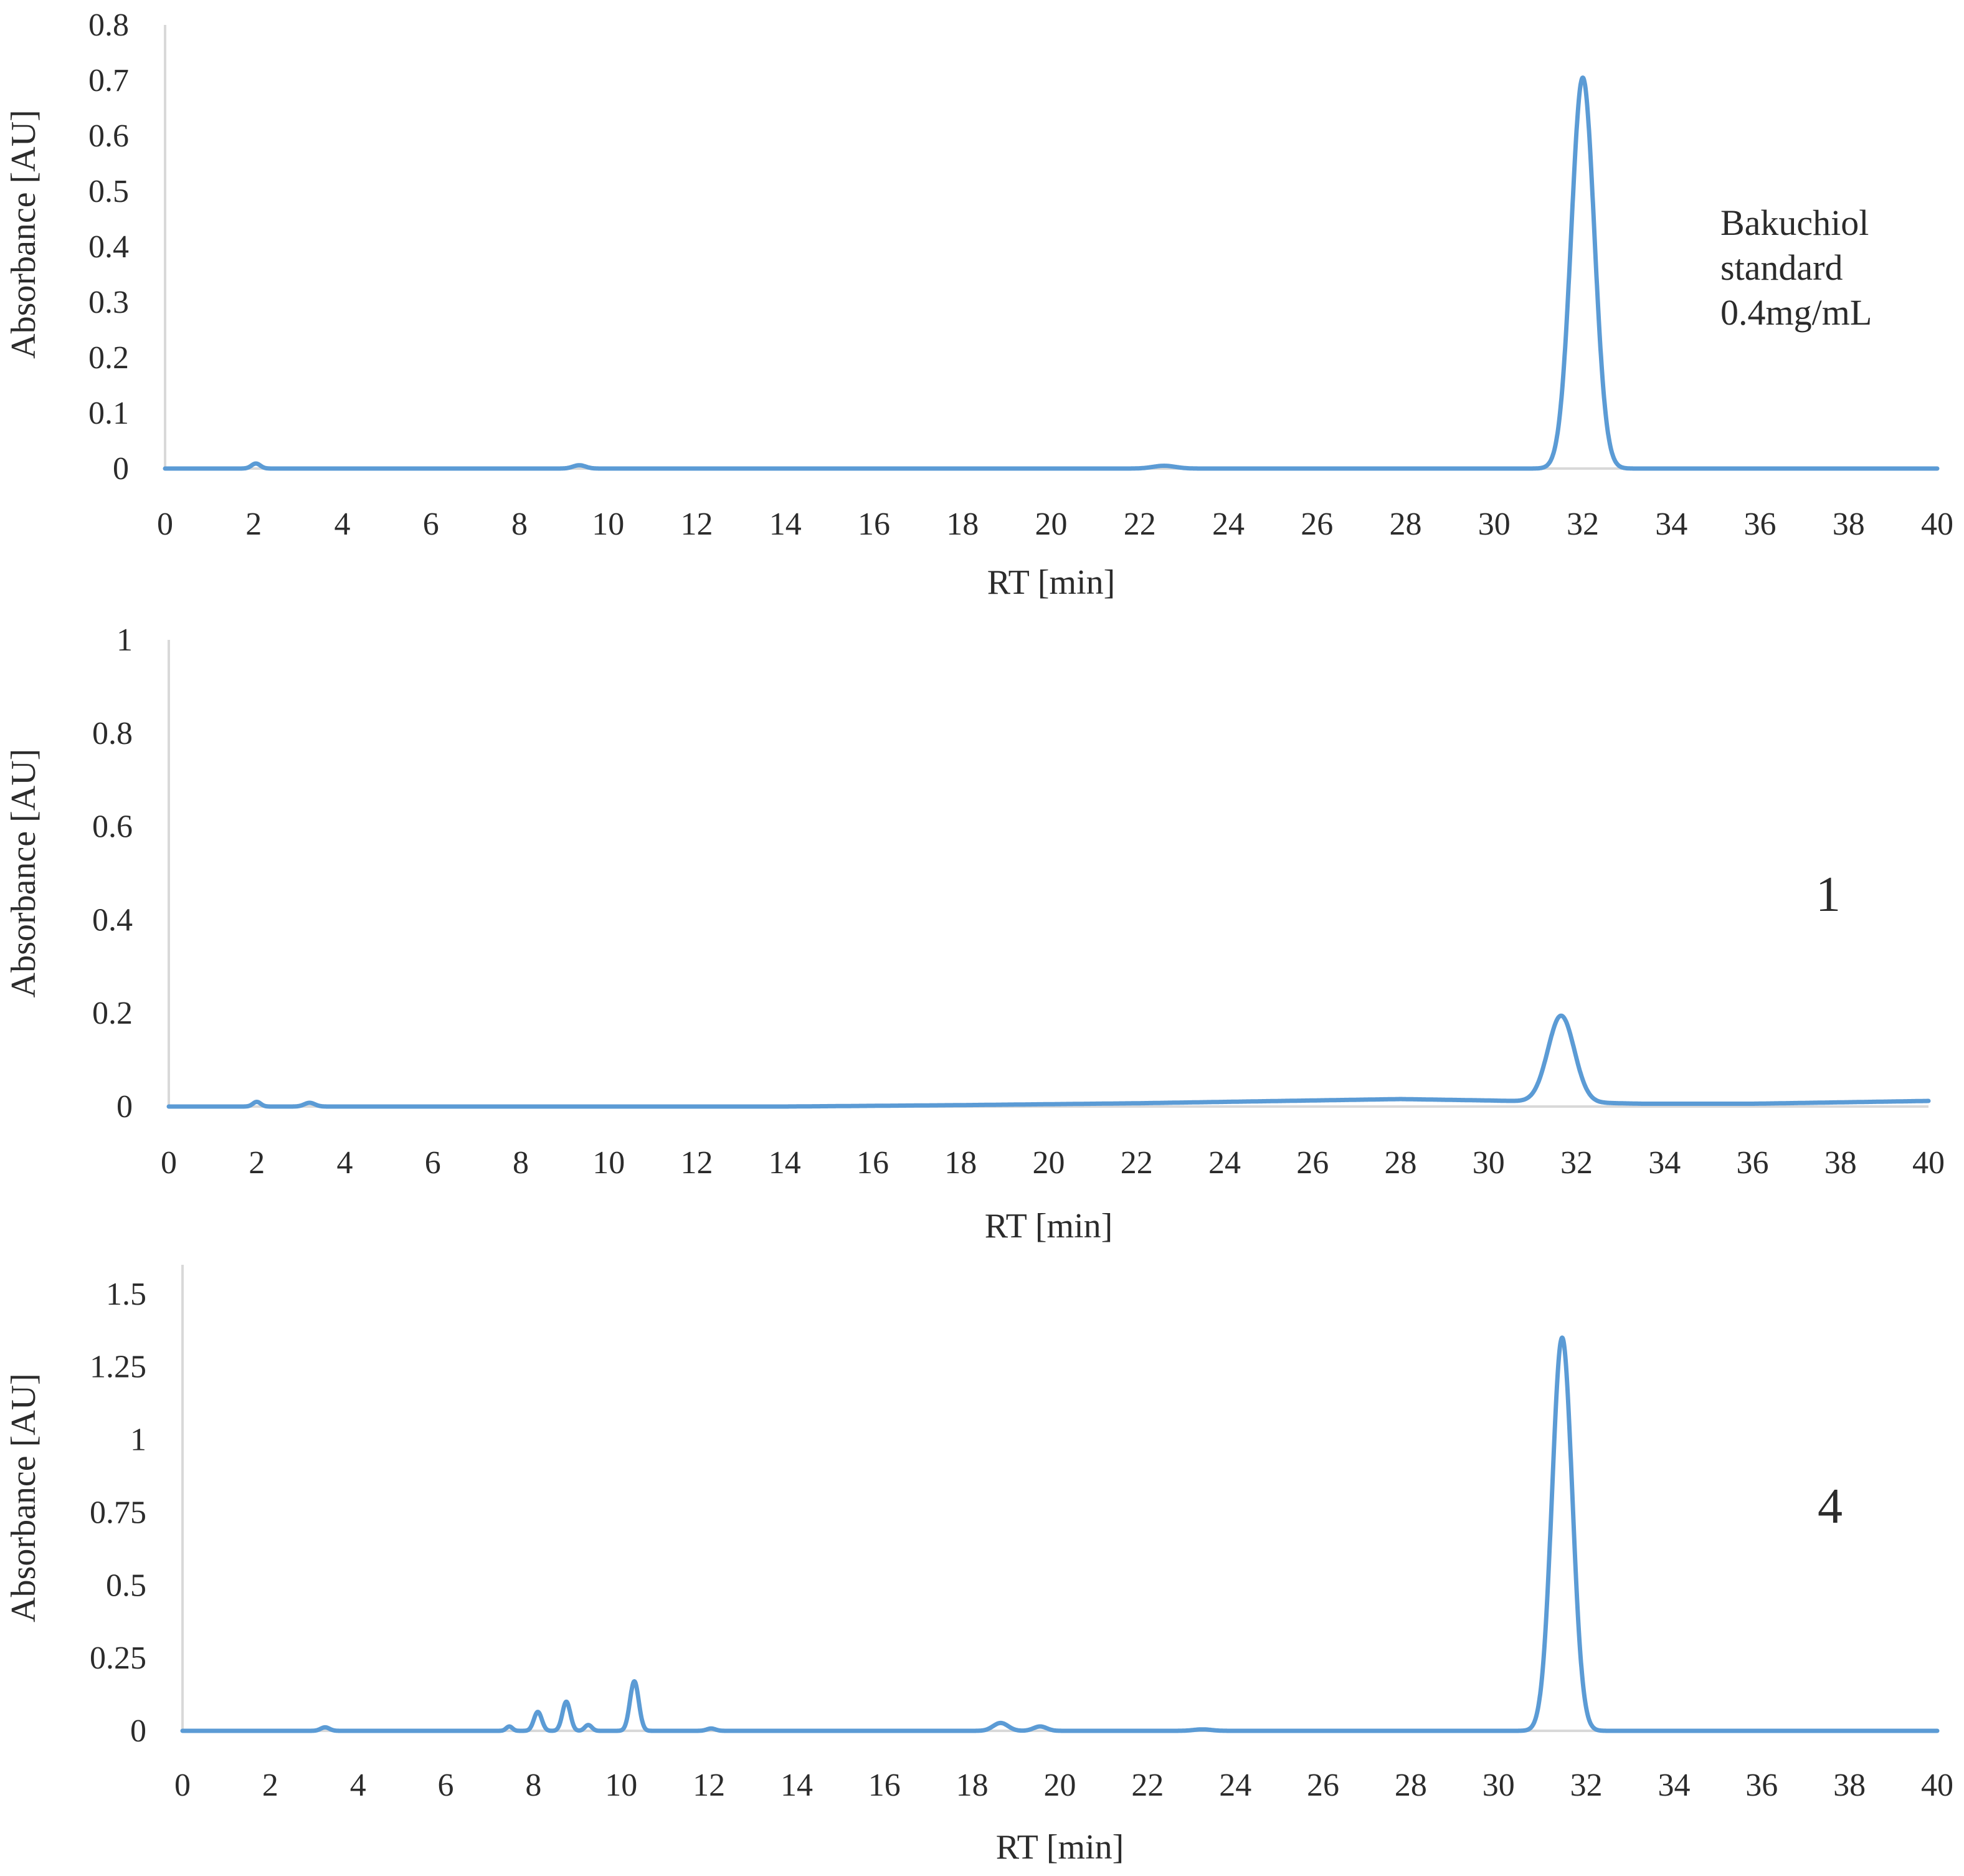 The height and width of the screenshot is (1876, 1964). What do you see at coordinates (108, 80) in the screenshot?
I see `y-tick-label: 0.7` at bounding box center [108, 80].